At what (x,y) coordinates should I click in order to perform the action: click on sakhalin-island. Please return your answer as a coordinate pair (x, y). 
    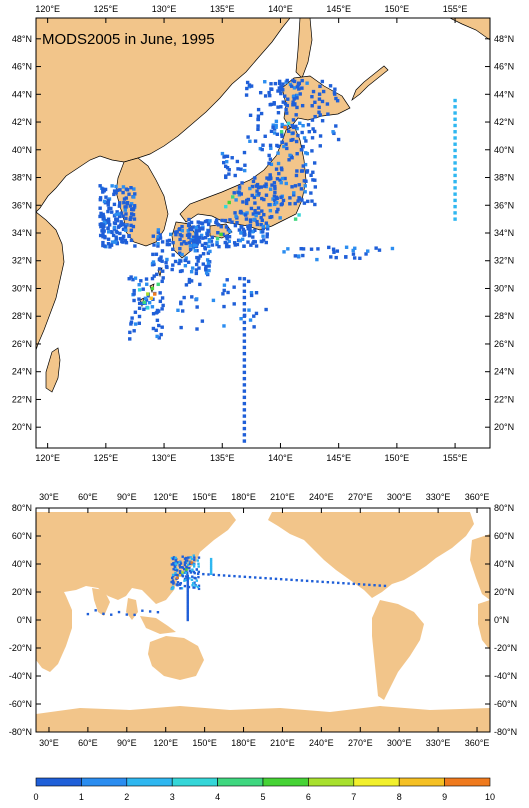
    Looking at the image, I should click on (304, 48).